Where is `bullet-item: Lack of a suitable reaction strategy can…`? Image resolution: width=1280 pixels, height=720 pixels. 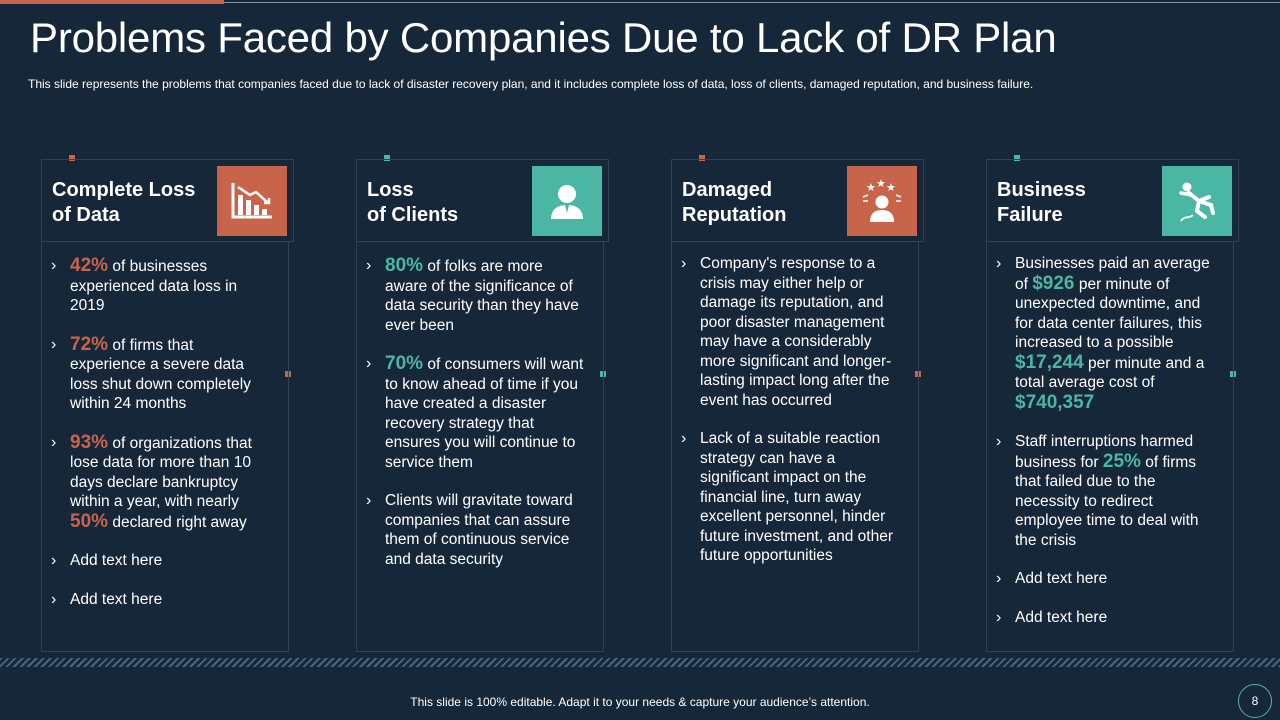
bullet-item: Lack of a suitable reaction strategy can… is located at coordinates (793, 497).